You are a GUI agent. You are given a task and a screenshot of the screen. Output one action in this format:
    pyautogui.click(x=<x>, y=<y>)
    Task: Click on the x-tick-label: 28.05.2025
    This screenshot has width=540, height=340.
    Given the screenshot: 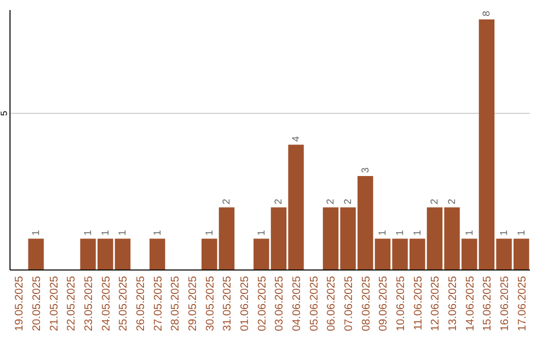 What is the action you would take?
    pyautogui.click(x=176, y=304)
    